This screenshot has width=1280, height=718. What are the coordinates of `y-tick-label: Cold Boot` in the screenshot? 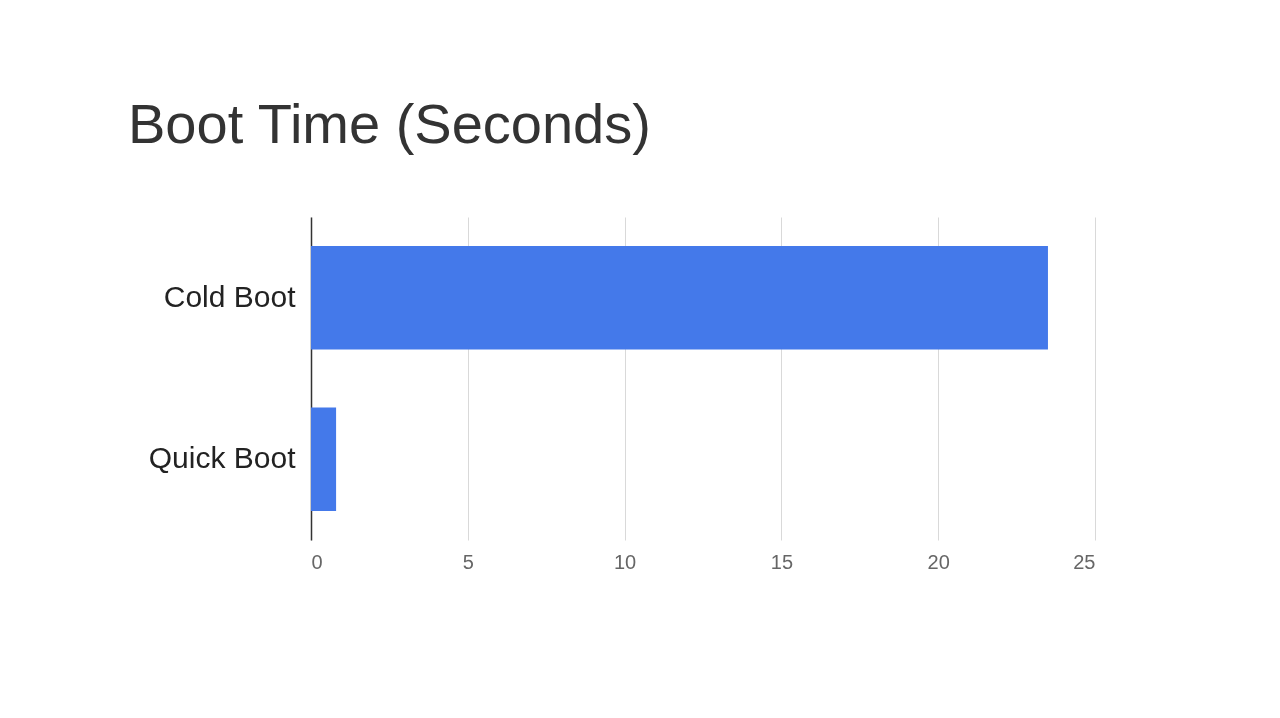 It's located at (230, 296).